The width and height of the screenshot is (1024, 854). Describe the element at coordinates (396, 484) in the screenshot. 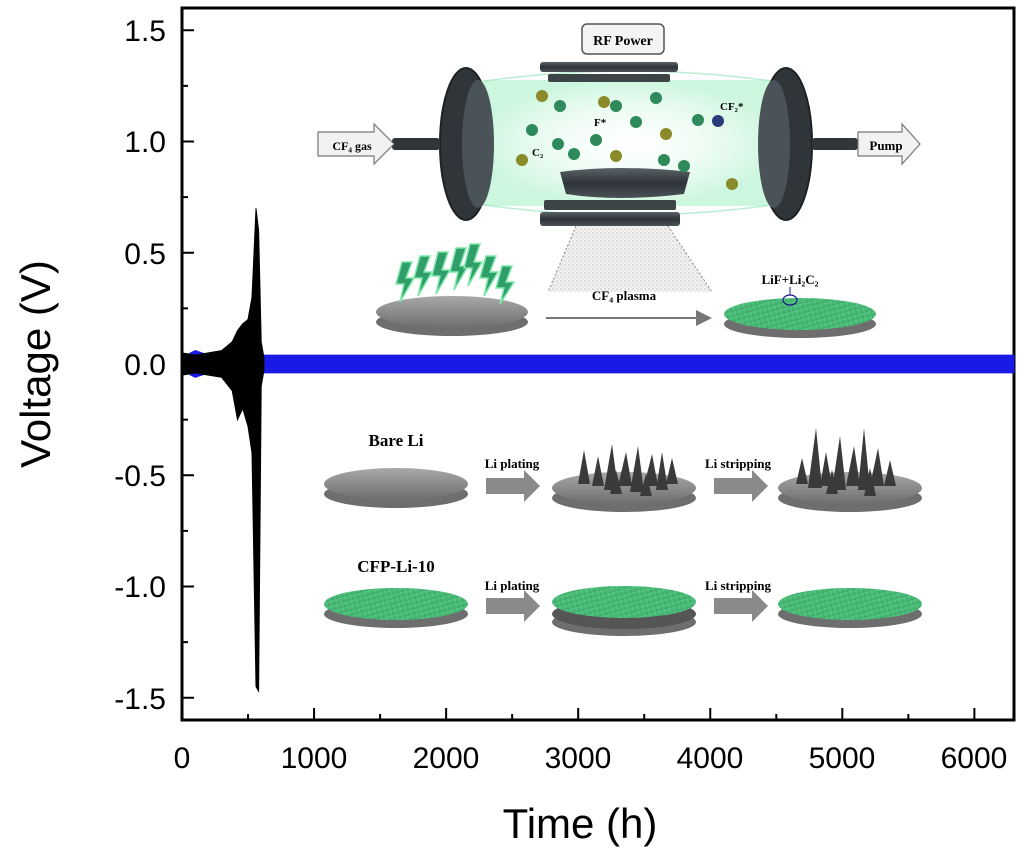

I see `bare-li-disc` at that location.